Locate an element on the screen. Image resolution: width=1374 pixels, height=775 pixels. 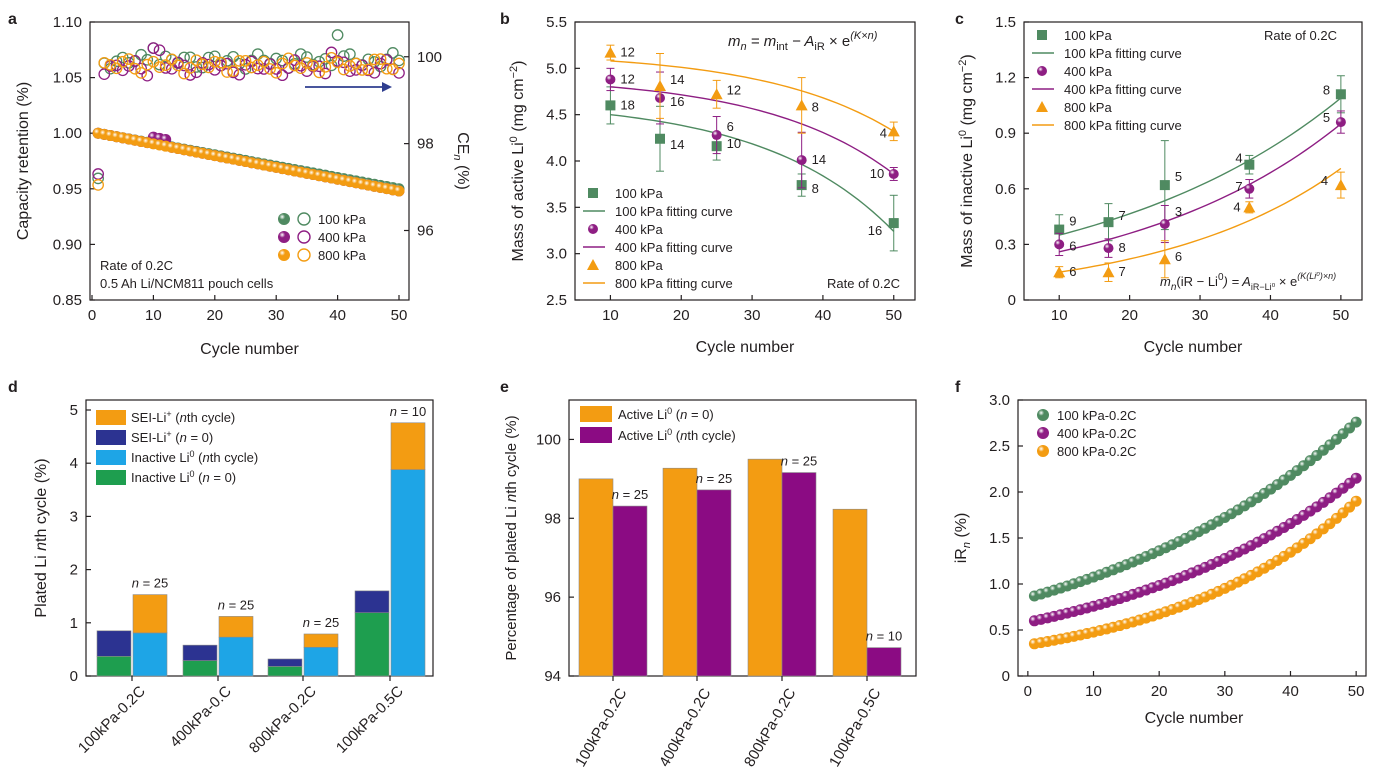
panel-c-xtick-label: 30 is located at coordinates (1200, 315).